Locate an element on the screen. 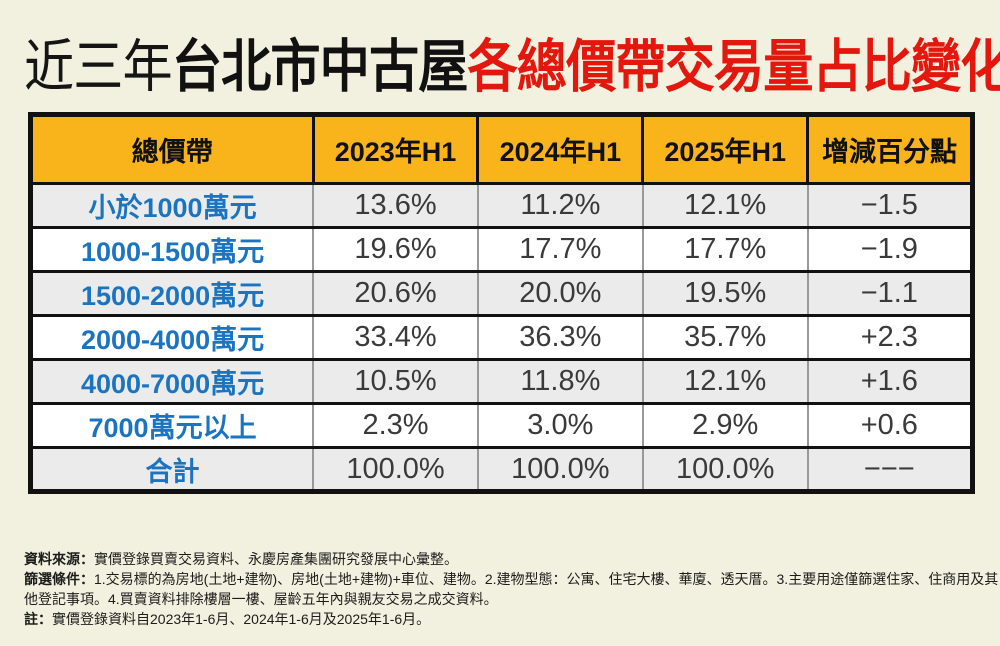  table-row: 2000-4000萬元 33.4% 36.3% 35.7% +2.3 is located at coordinates (501, 337).